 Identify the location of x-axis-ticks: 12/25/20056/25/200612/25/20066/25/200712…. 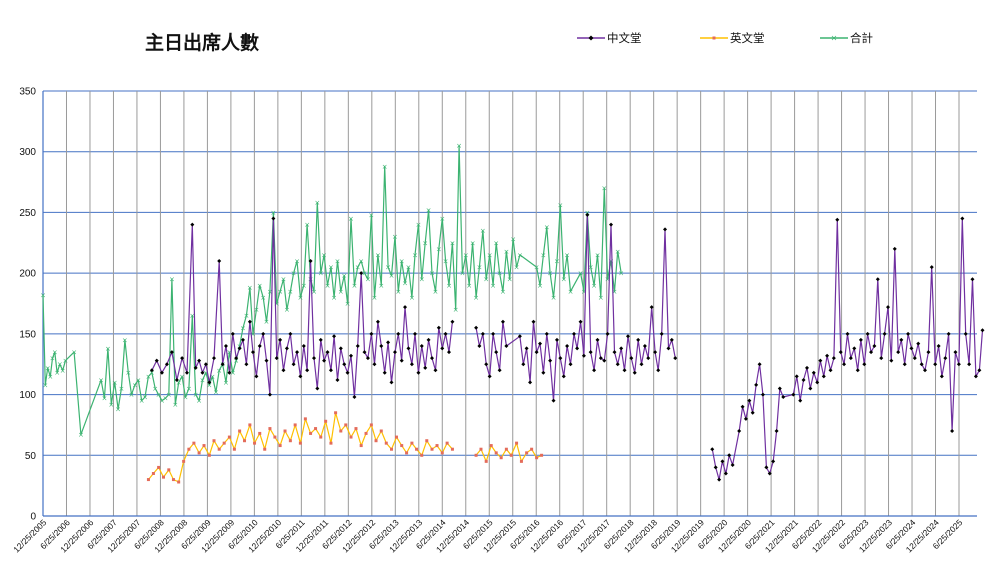
(487, 535).